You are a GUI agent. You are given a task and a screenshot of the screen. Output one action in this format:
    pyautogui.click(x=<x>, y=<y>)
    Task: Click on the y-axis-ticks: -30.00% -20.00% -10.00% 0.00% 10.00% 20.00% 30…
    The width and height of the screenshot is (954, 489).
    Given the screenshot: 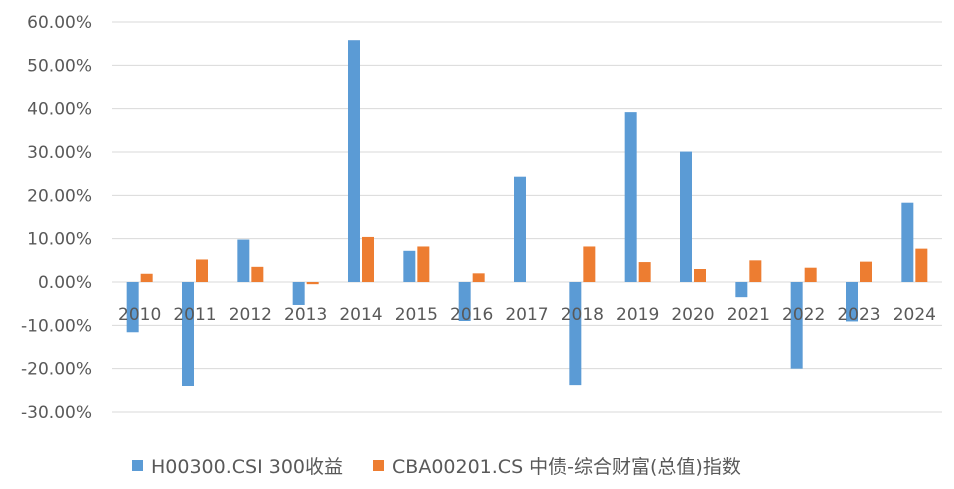 What is the action you would take?
    pyautogui.click(x=56, y=218)
    